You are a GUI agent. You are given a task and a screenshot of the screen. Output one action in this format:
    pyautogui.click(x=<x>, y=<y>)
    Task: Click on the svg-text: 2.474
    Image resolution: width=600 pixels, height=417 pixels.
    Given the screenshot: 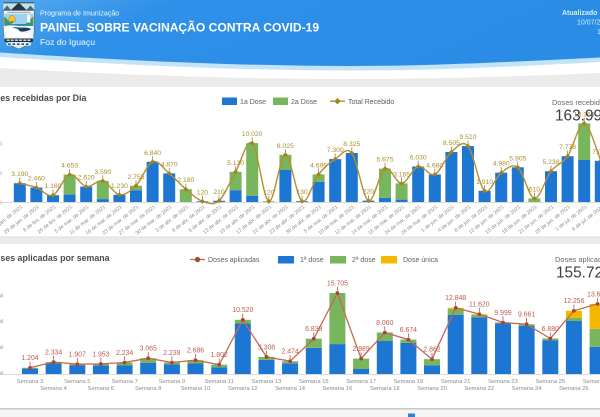 What is the action you would take?
    pyautogui.click(x=289, y=352)
    